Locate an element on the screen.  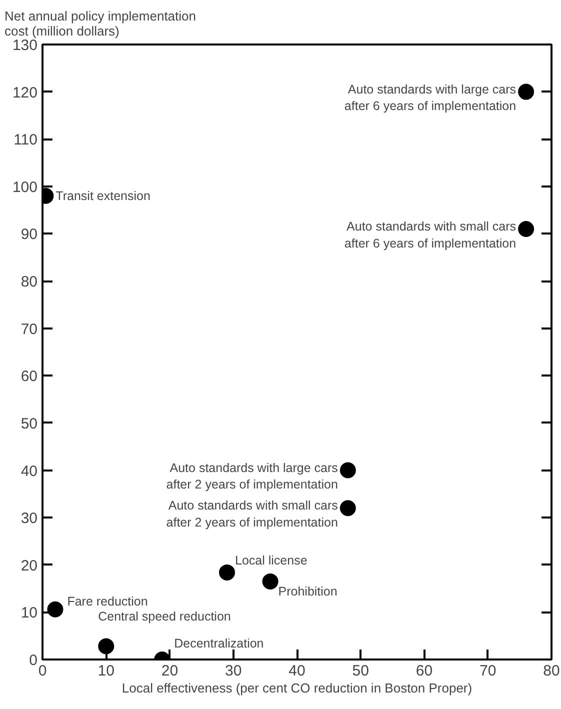
x-tick-label: 10 is located at coordinates (106, 671).